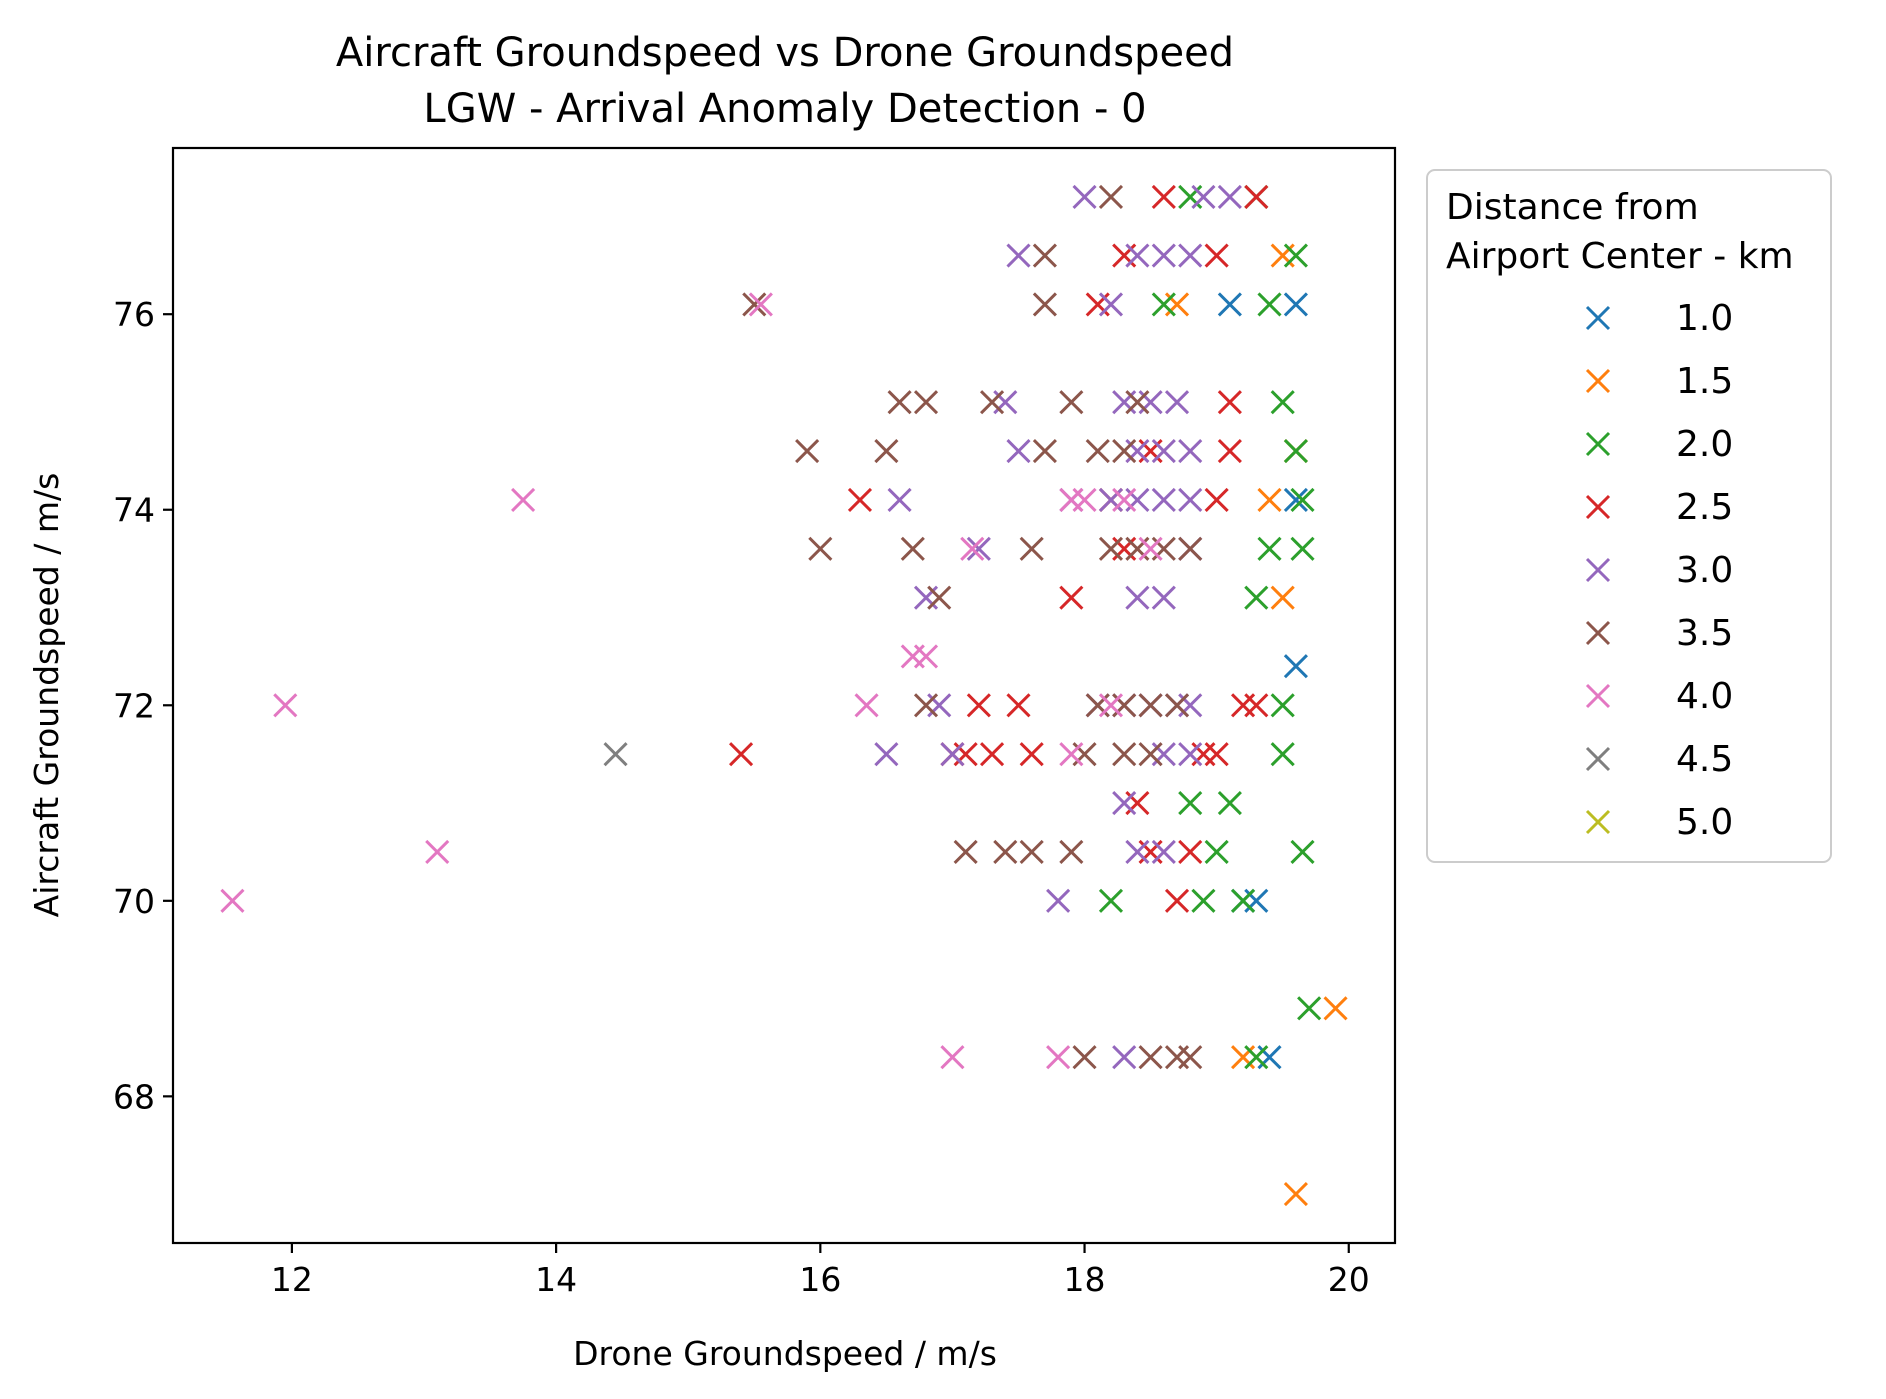  Describe the element at coordinates (1058, 627) in the screenshot. I see `series-3.0` at that location.